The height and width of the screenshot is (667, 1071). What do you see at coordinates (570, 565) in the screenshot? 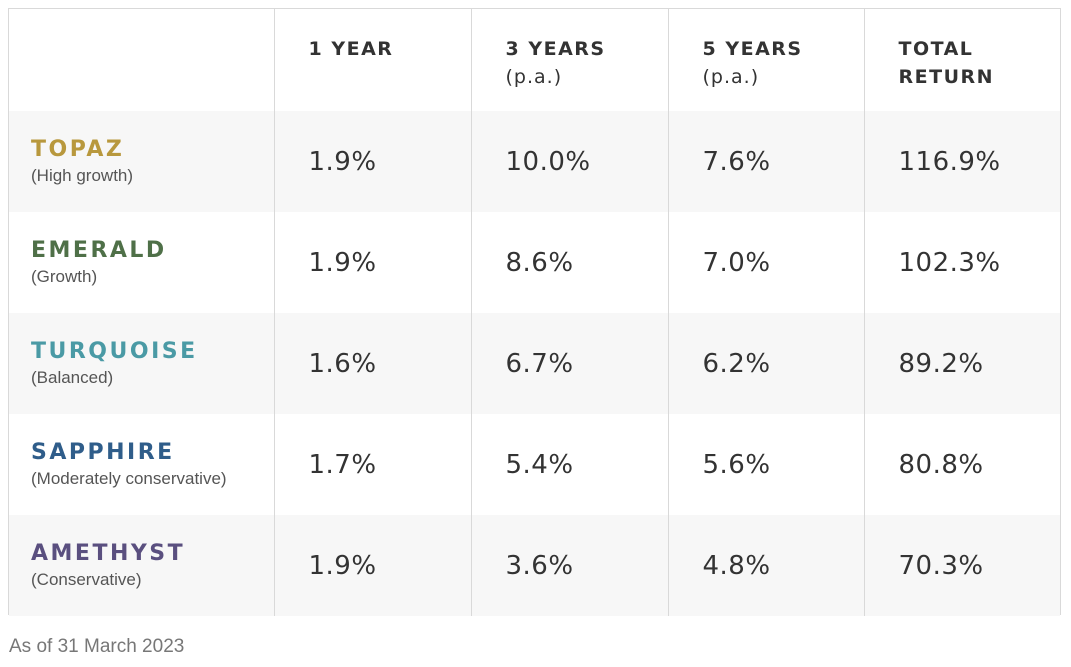
I see `three-years-value: 3.6%` at bounding box center [570, 565].